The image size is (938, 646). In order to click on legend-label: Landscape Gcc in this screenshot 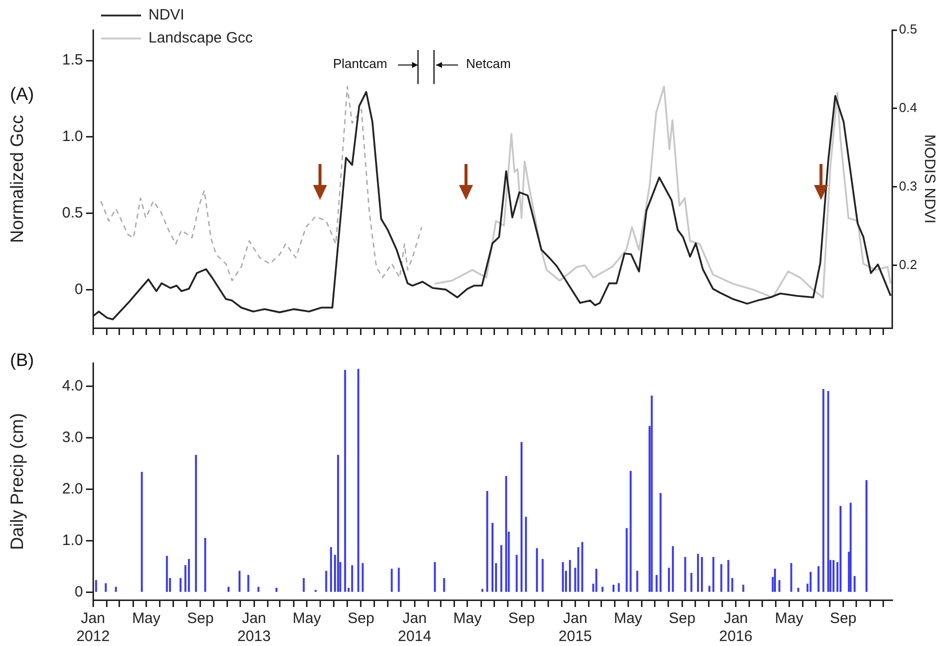, I will do `click(201, 38)`.